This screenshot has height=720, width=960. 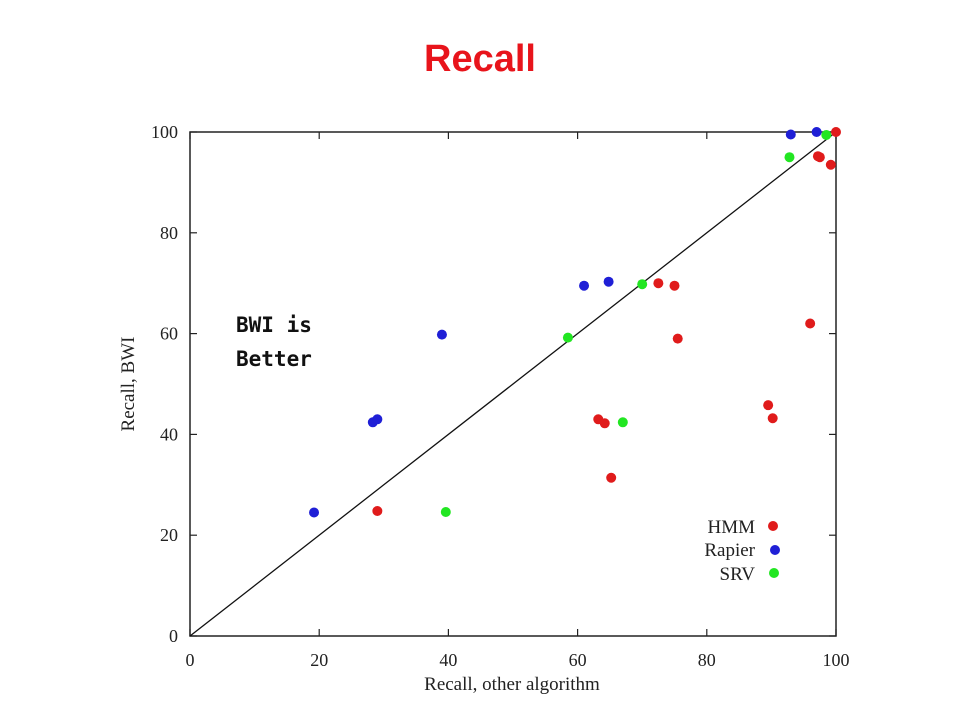 I want to click on x-tick-label: 60, so click(x=578, y=660).